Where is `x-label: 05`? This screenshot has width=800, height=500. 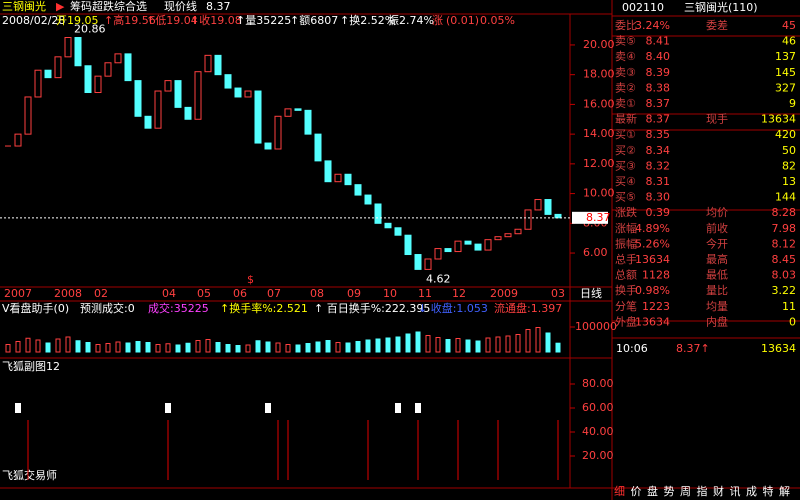
x-label: 05 is located at coordinates (204, 293).